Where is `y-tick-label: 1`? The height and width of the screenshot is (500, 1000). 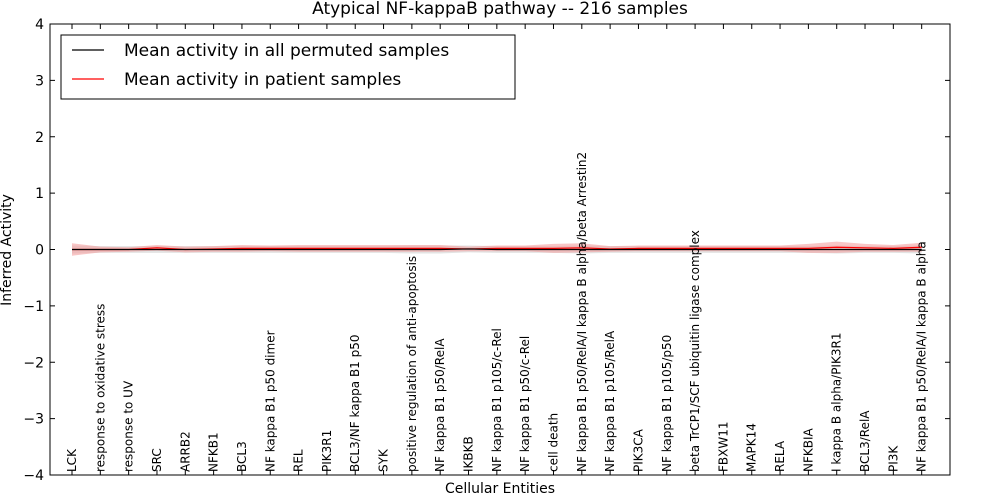
y-tick-label: 1 is located at coordinates (39, 194).